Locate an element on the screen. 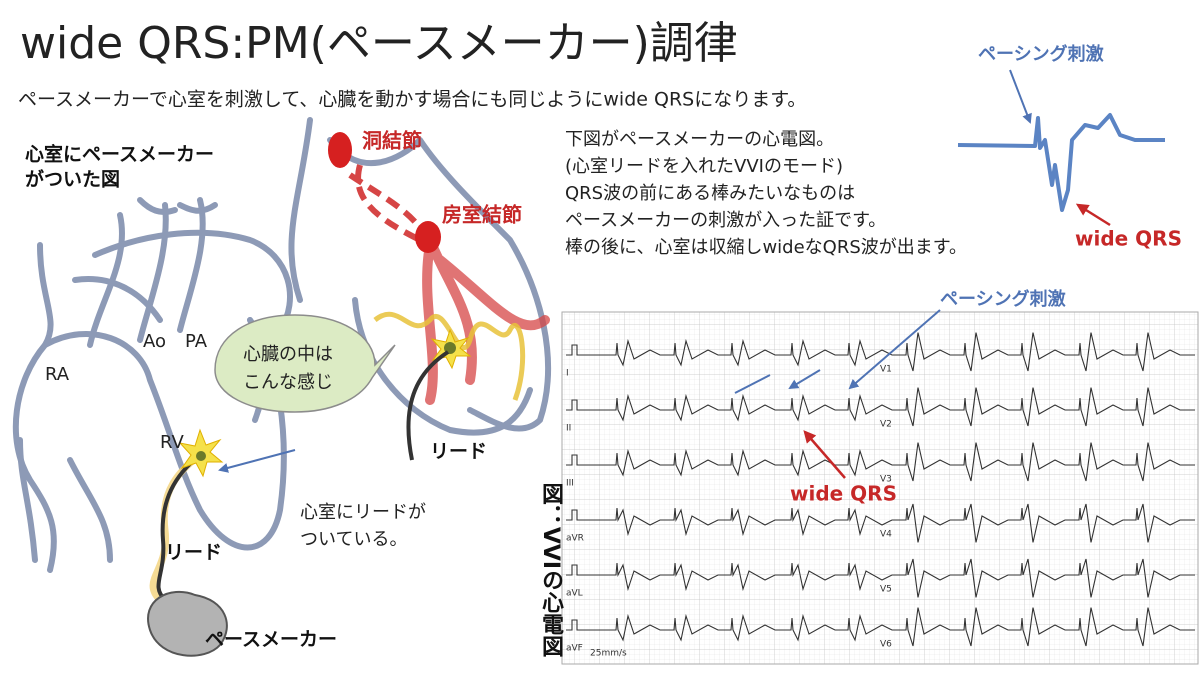  pa-label: PA is located at coordinates (196, 341).